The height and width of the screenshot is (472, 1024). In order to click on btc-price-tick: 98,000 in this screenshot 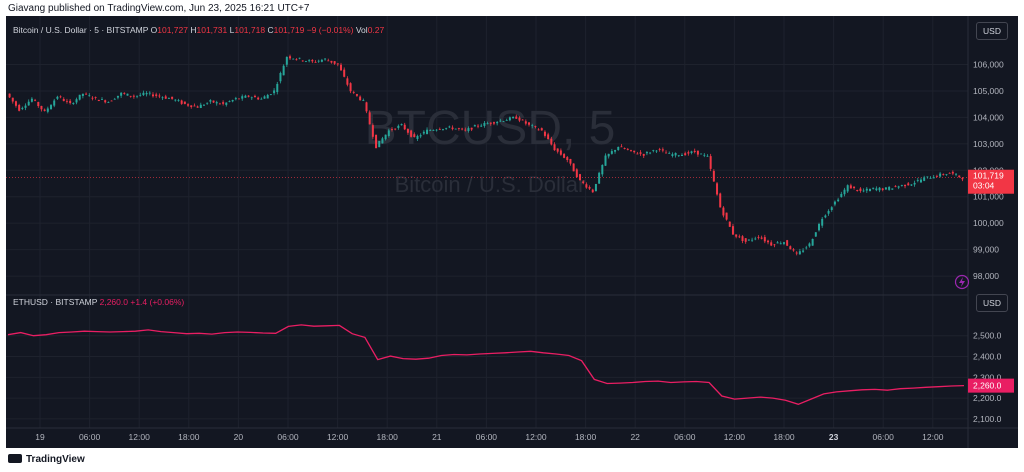, I will do `click(986, 276)`.